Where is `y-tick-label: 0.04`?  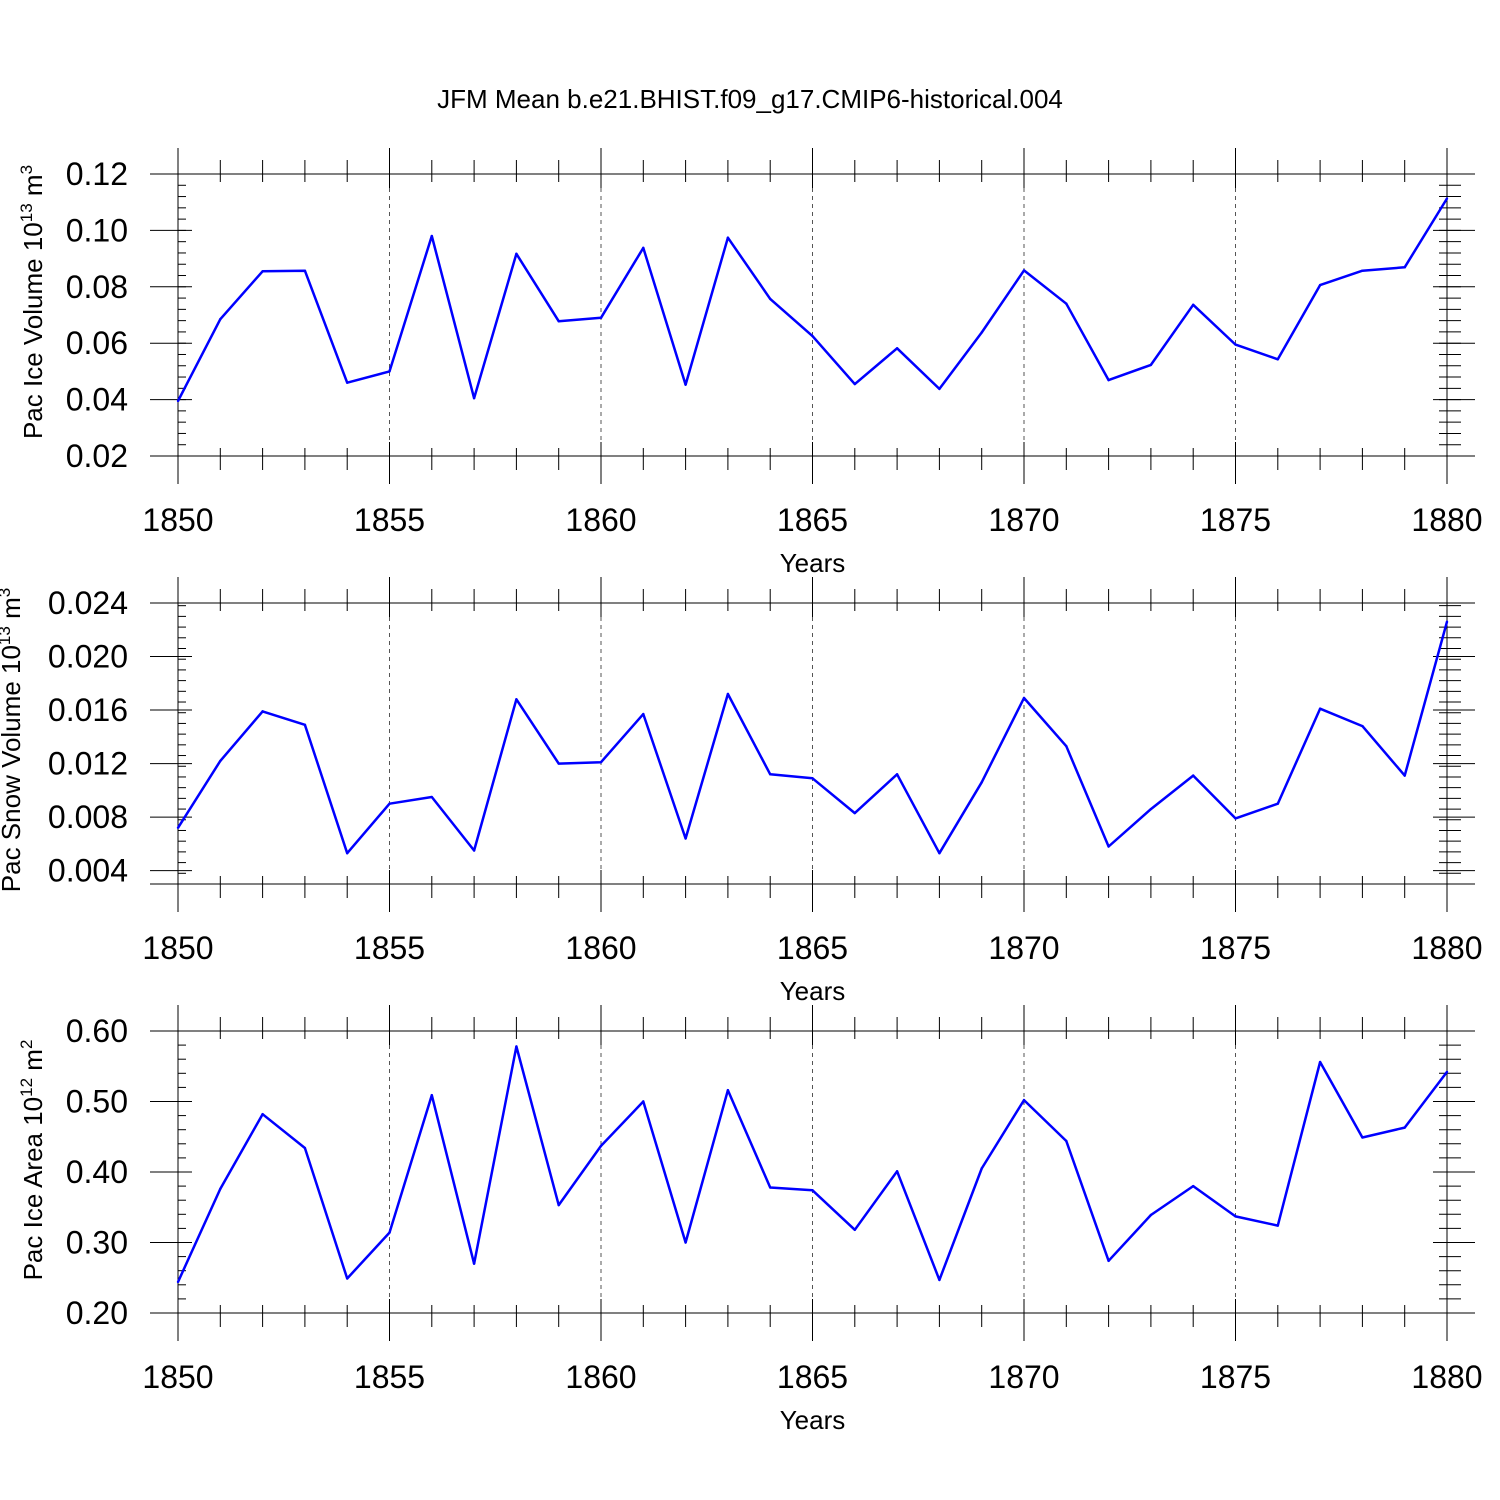 y-tick-label: 0.04 is located at coordinates (97, 400).